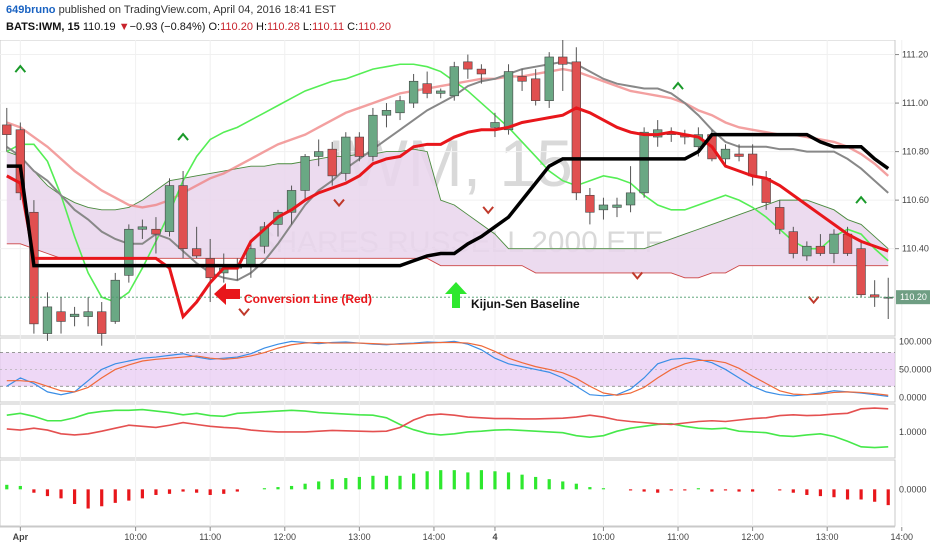 The image size is (932, 550). I want to click on directional-pane, so click(447, 428).